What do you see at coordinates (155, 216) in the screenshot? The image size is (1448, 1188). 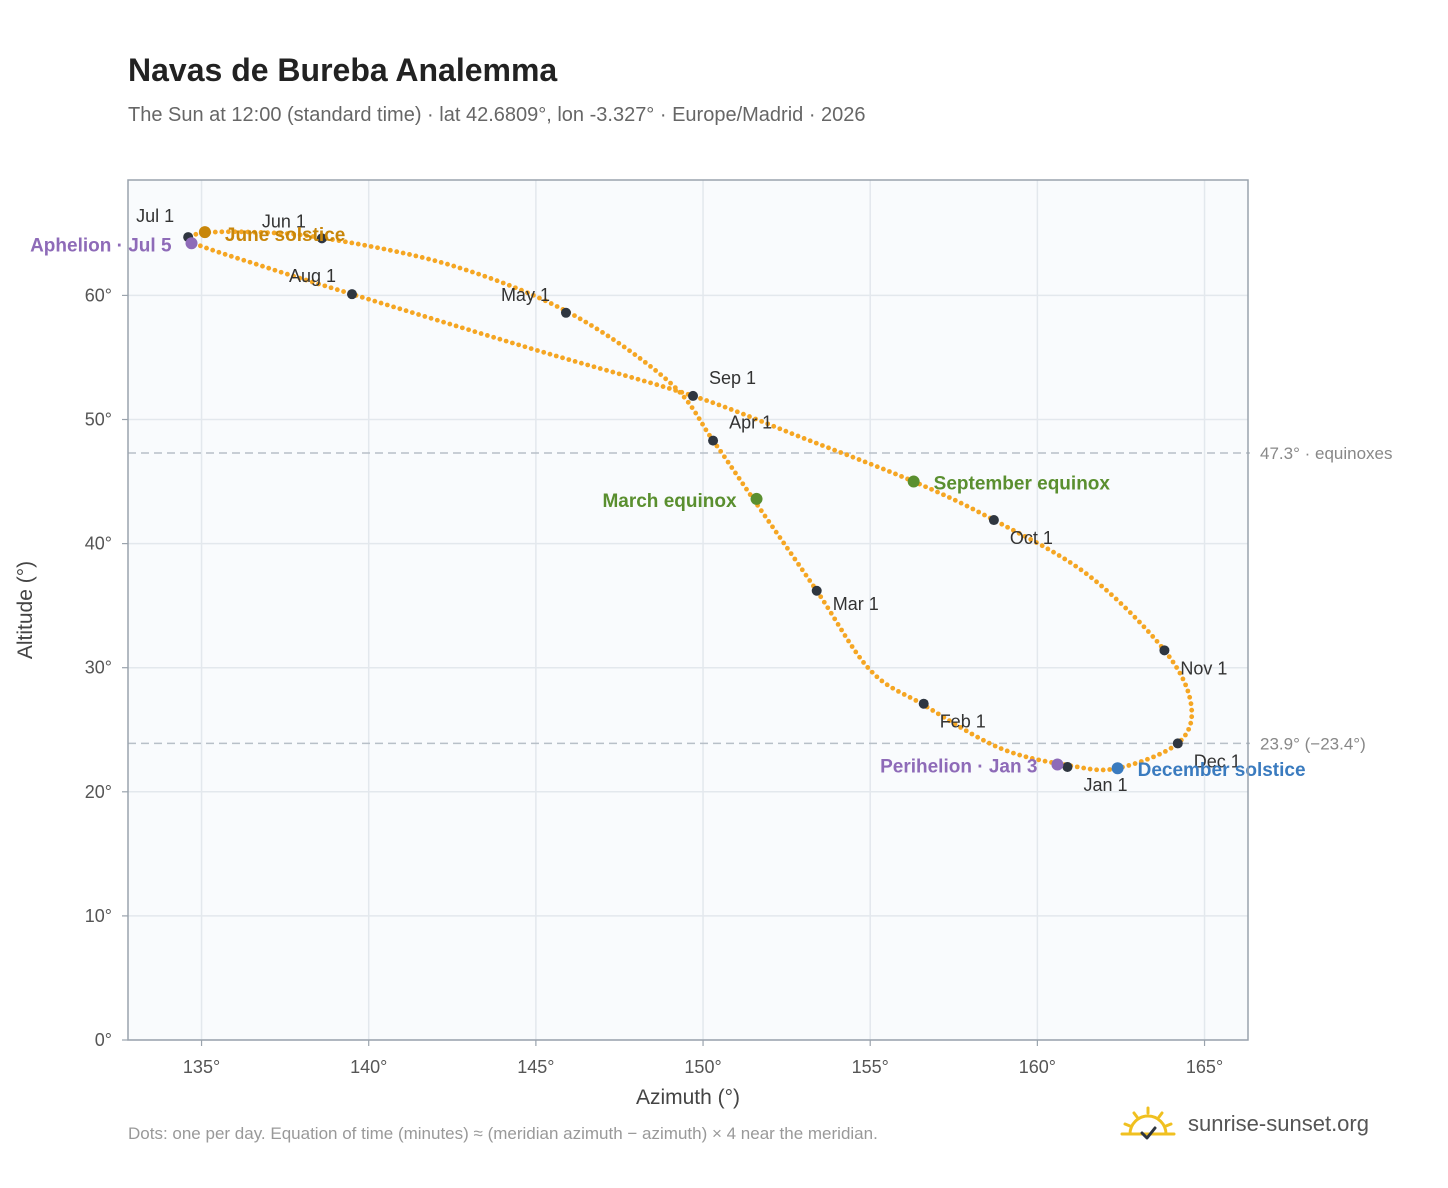 I see `month-label: Jul 1` at bounding box center [155, 216].